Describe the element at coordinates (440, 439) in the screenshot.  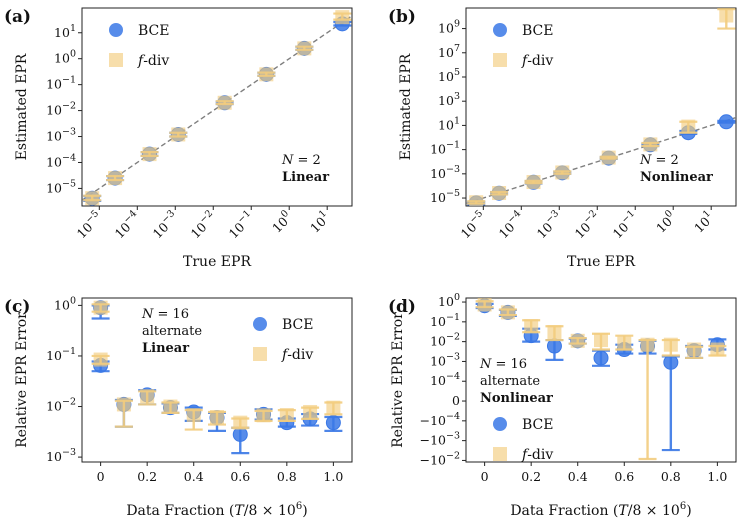
I see `y-tick-label: −10−3` at that location.